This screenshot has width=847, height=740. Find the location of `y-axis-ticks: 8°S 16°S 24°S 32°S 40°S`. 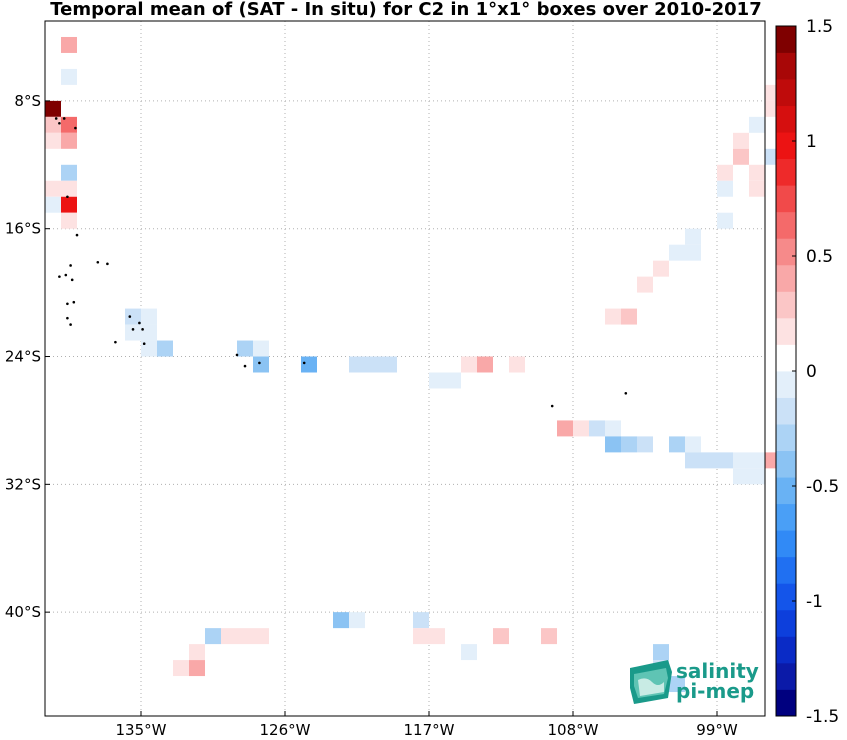

y-axis-ticks: 8°S 16°S 24°S 32°S 40°S is located at coordinates (23, 356).